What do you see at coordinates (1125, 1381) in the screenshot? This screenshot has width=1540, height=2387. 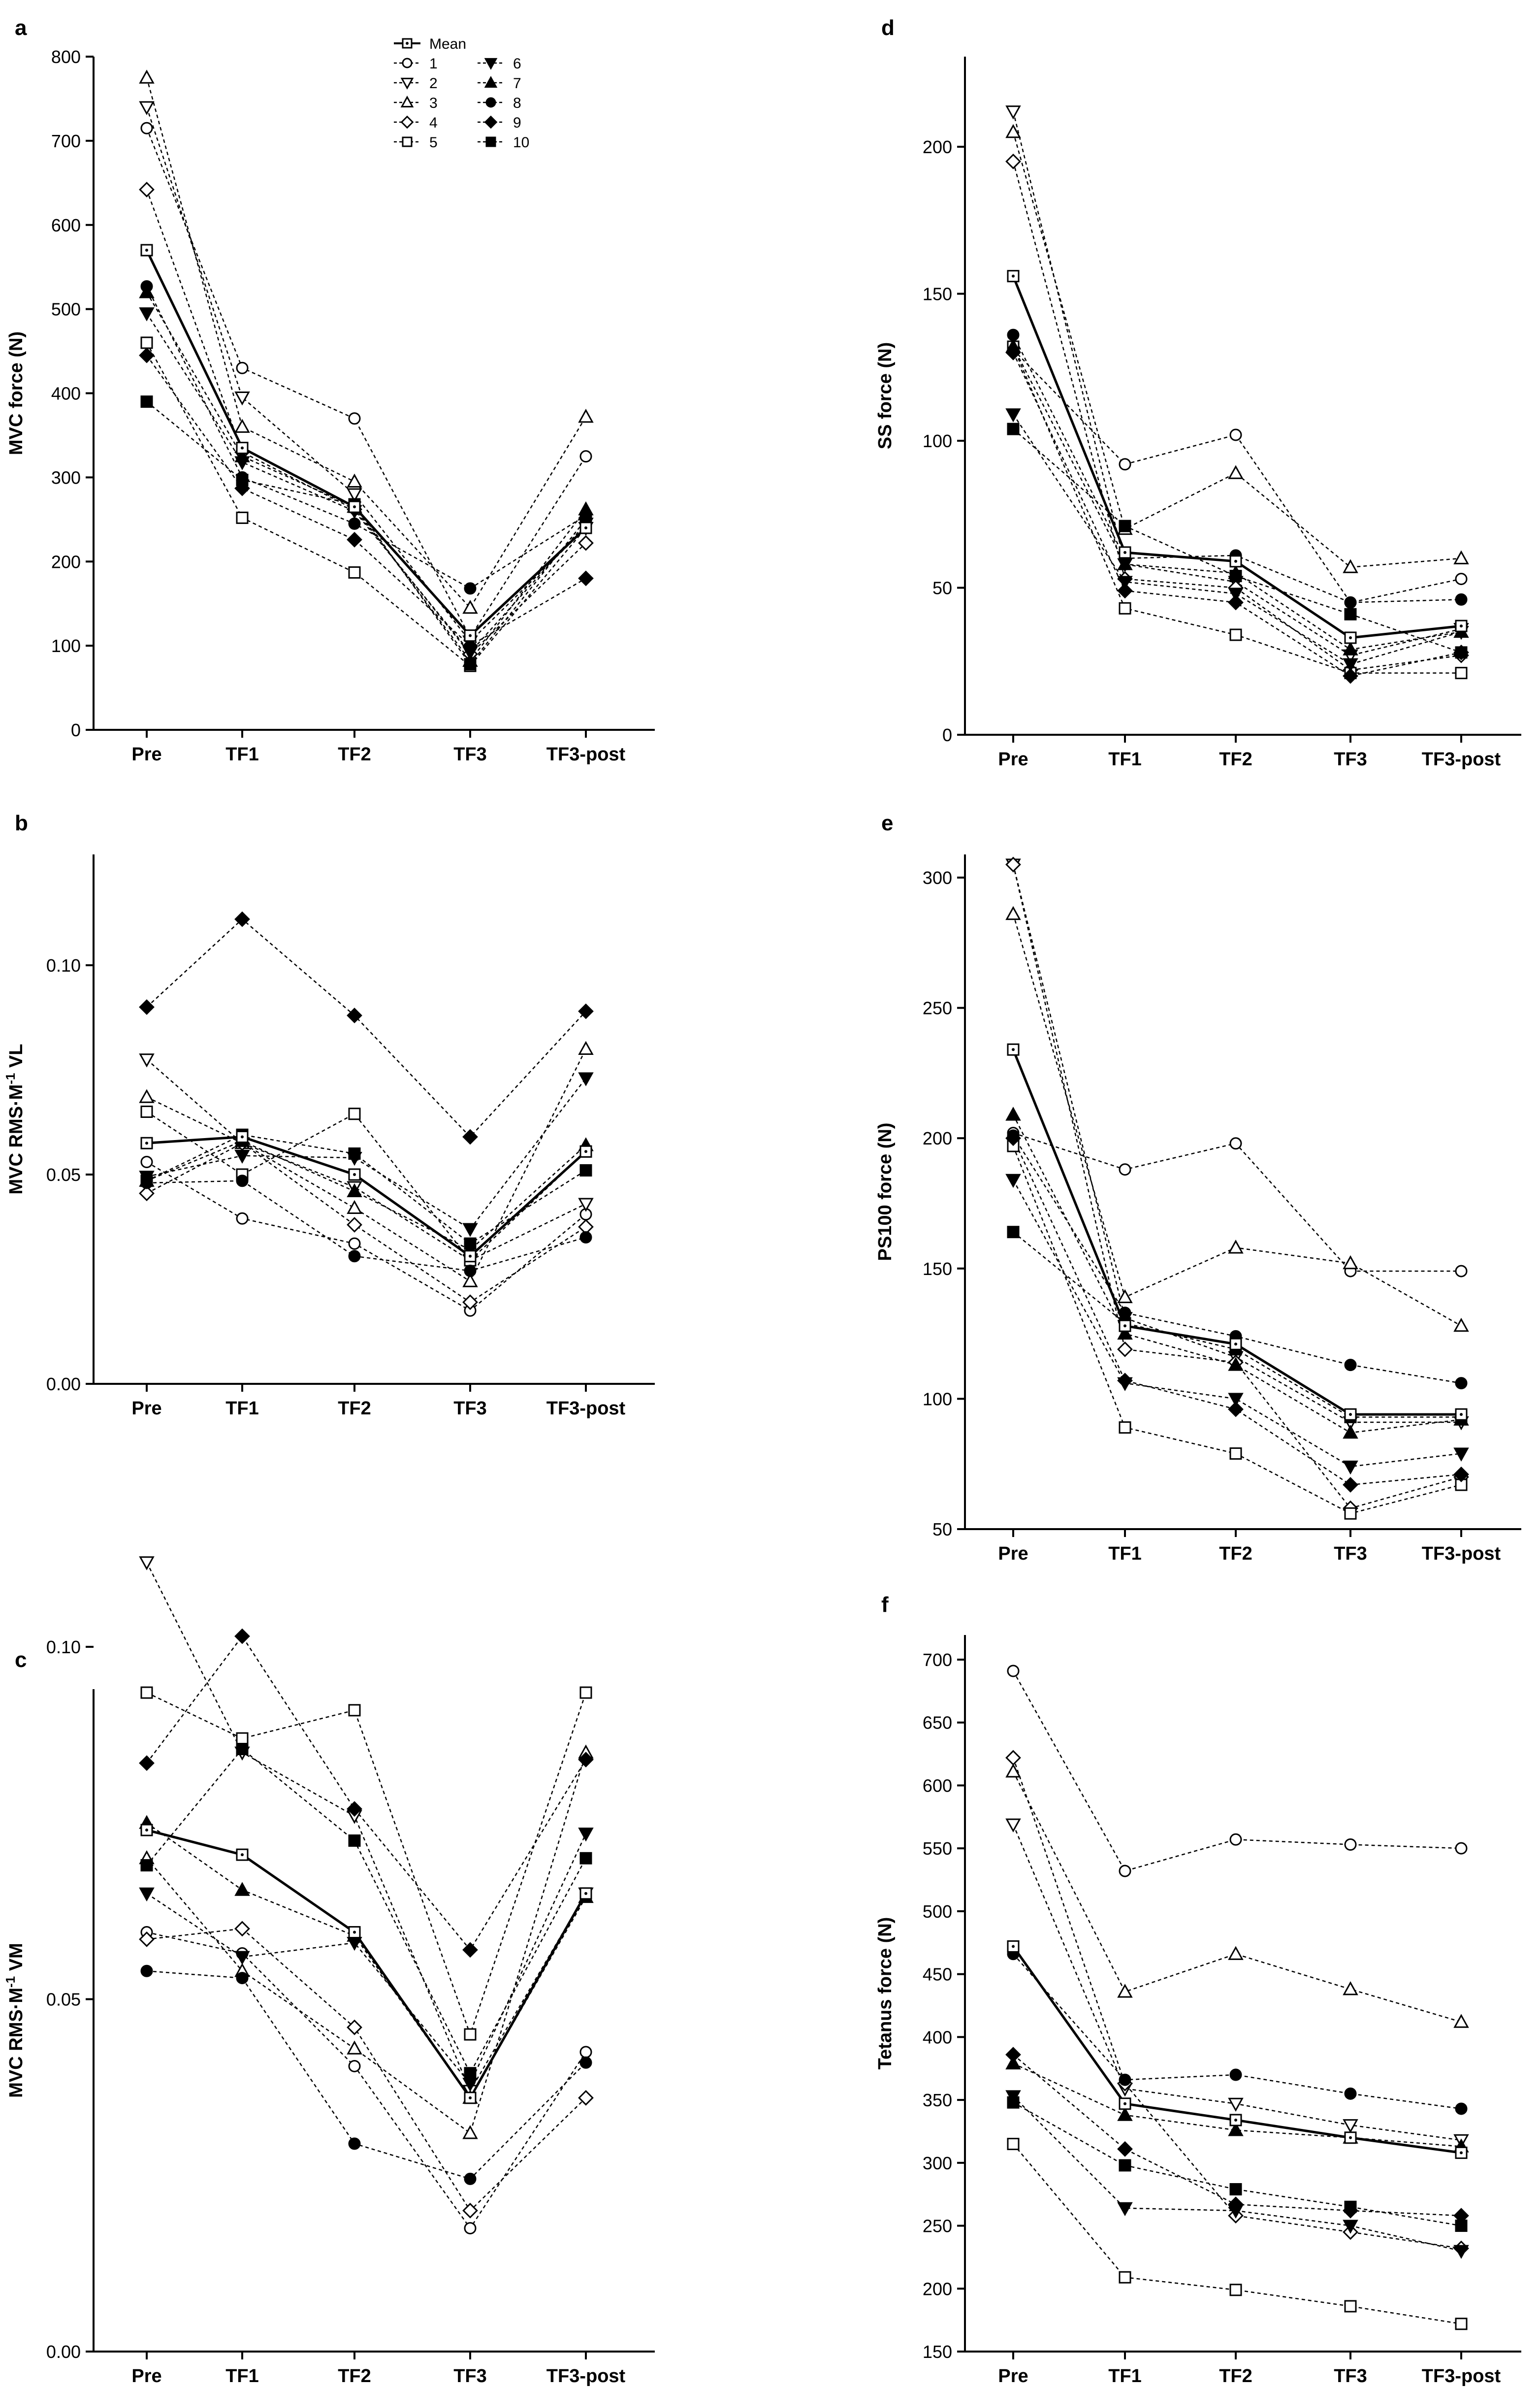 I see `data-point-9-e` at bounding box center [1125, 1381].